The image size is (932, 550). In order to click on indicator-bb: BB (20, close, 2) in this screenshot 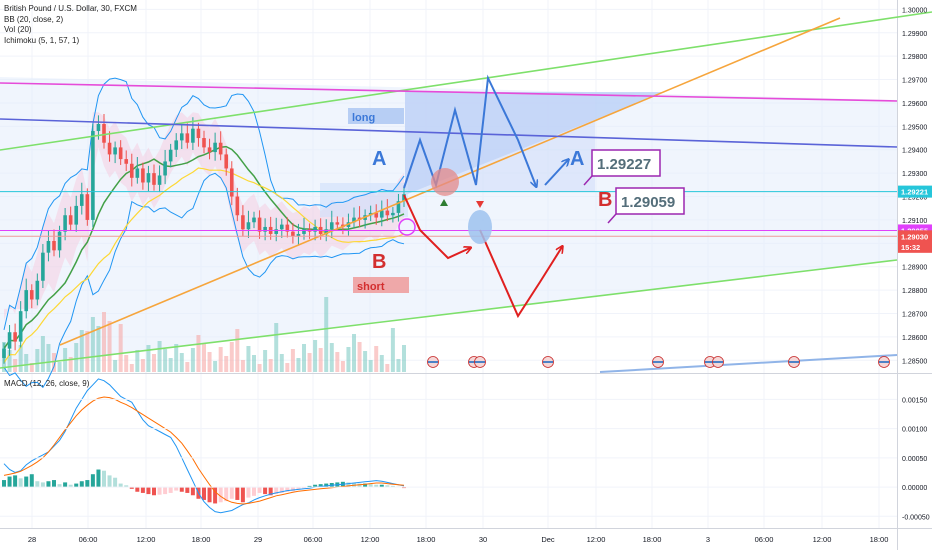, I will do `click(34, 19)`.